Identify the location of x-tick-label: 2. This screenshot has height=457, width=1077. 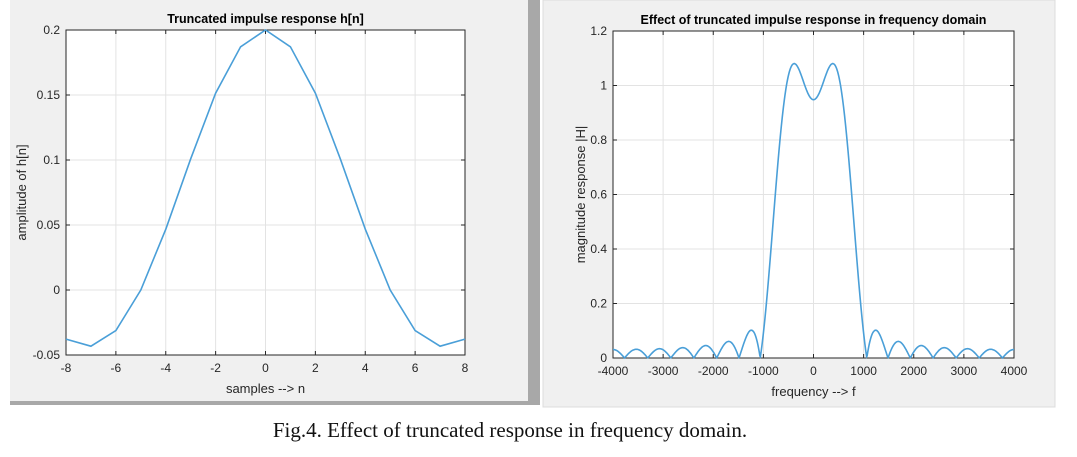
(315, 368).